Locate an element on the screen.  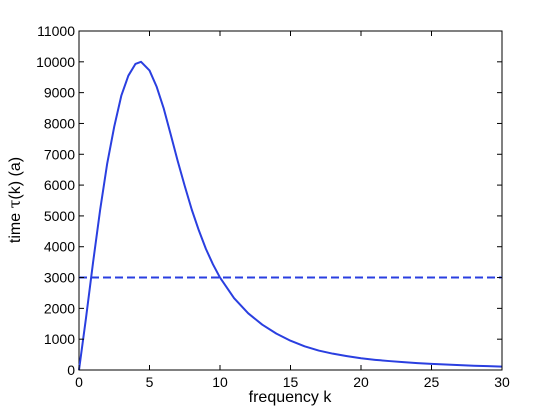
x-tick-label: 25 is located at coordinates (432, 382).